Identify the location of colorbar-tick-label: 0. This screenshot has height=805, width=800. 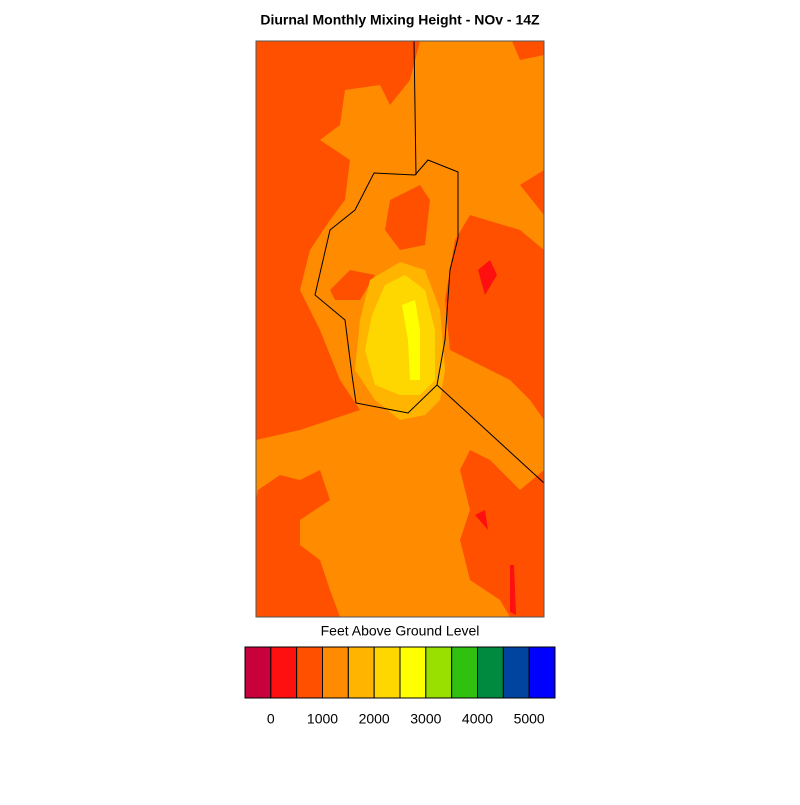
(271, 719).